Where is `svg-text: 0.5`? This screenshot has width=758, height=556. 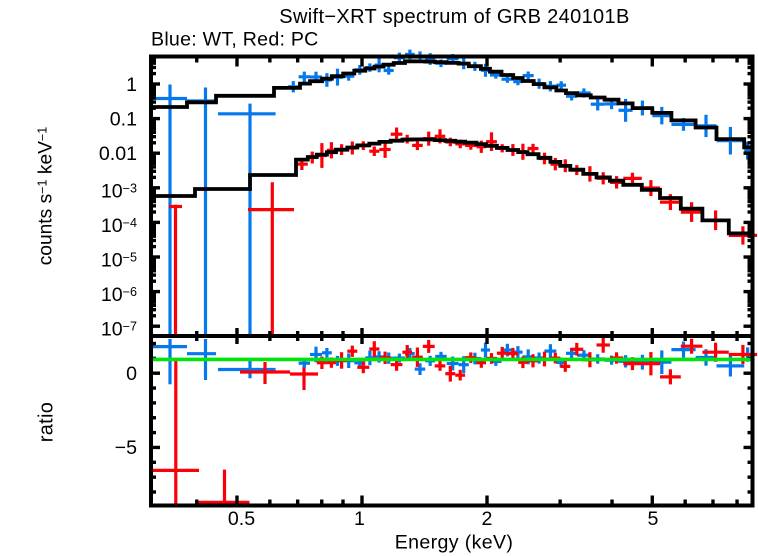 svg-text: 0.5 is located at coordinates (241, 519).